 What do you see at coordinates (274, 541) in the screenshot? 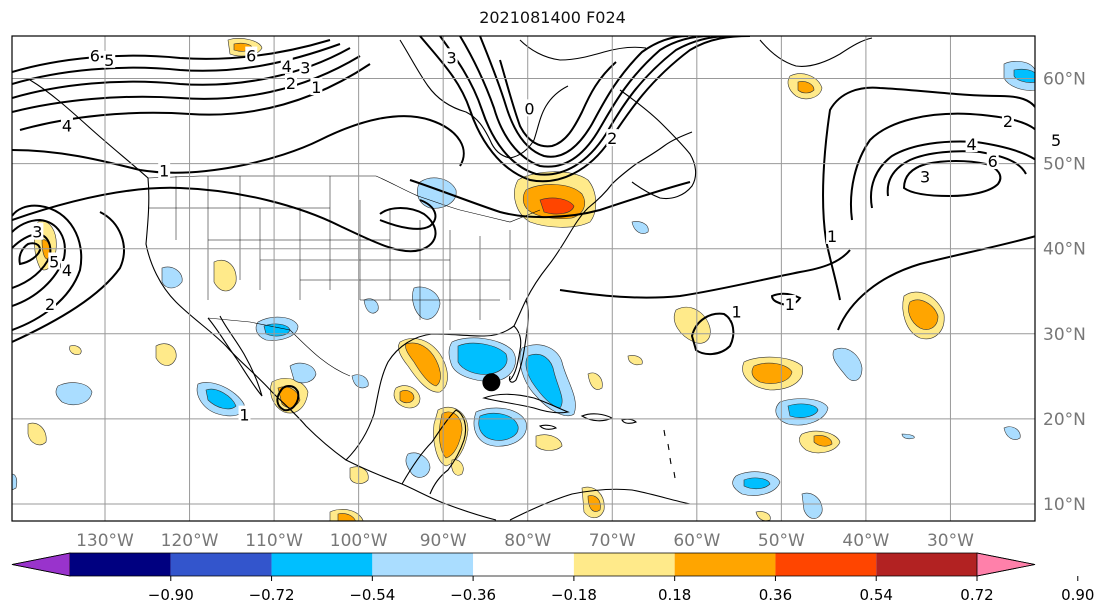
I see `lon-tick-label: 110°W` at bounding box center [274, 541].